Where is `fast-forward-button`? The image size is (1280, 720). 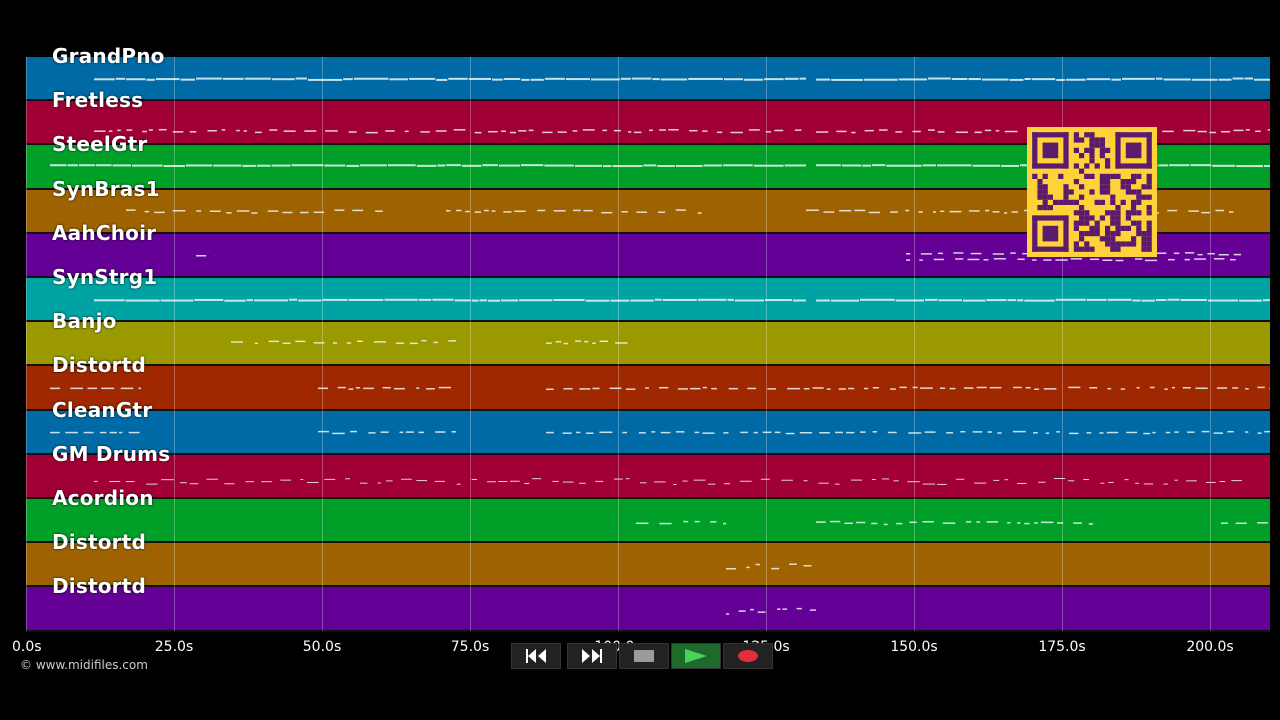
fast-forward-button is located at coordinates (592, 656).